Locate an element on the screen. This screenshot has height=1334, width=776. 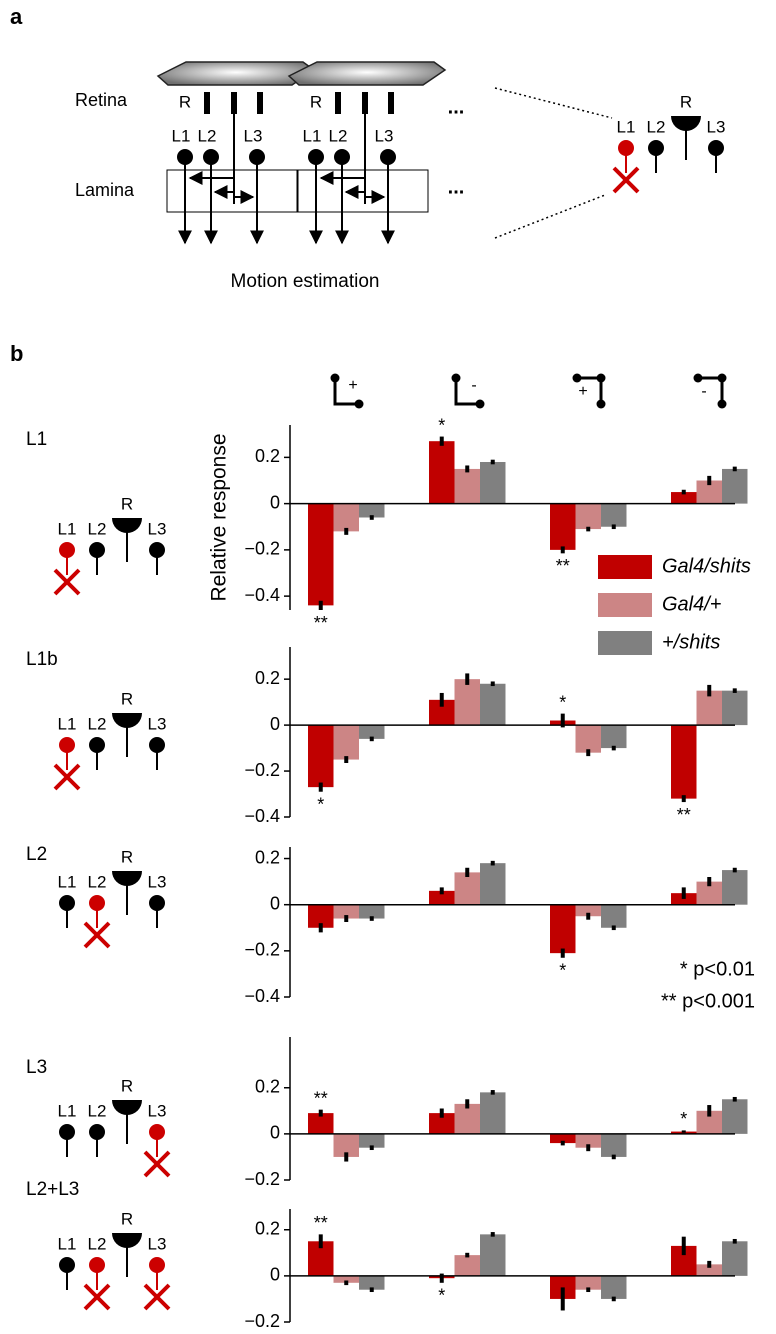
y-axis-label: Relative response is located at coordinates (219, 517).